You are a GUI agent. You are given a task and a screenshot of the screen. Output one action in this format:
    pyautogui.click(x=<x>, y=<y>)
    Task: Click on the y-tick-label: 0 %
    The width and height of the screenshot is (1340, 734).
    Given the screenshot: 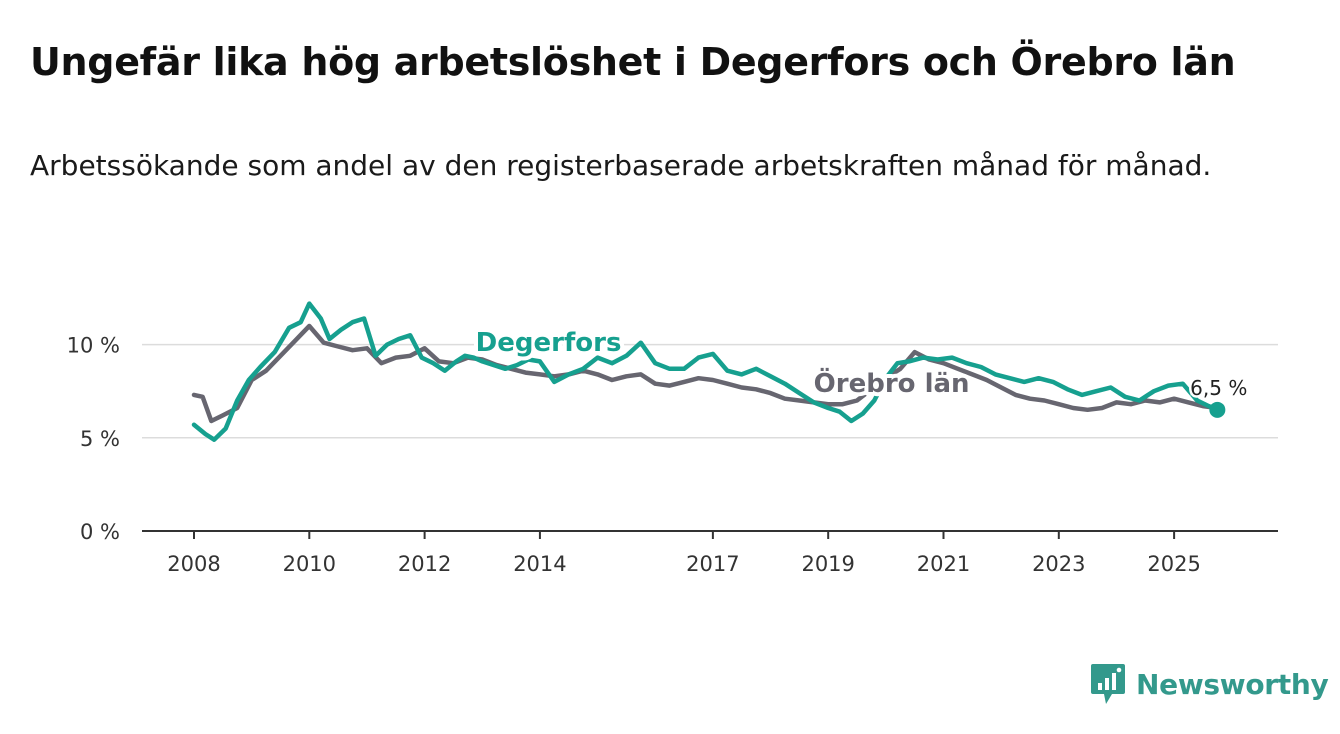 What is the action you would take?
    pyautogui.click(x=100, y=532)
    